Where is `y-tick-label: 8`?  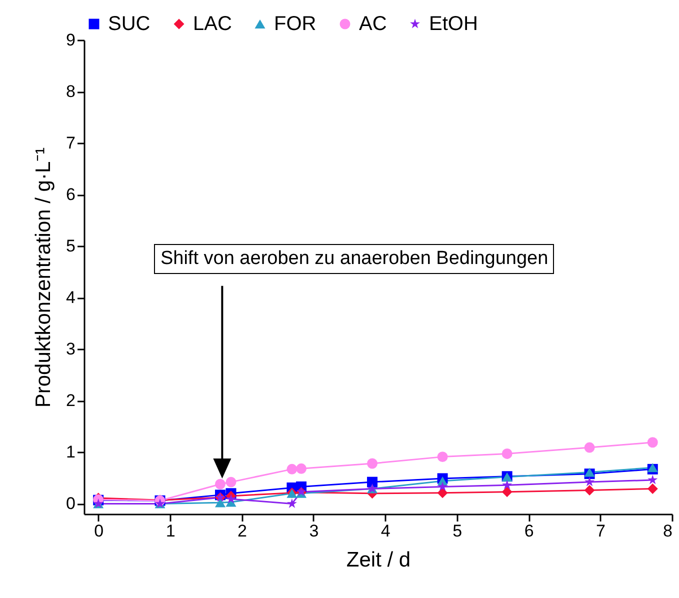 y-tick-label: 8 is located at coordinates (71, 92).